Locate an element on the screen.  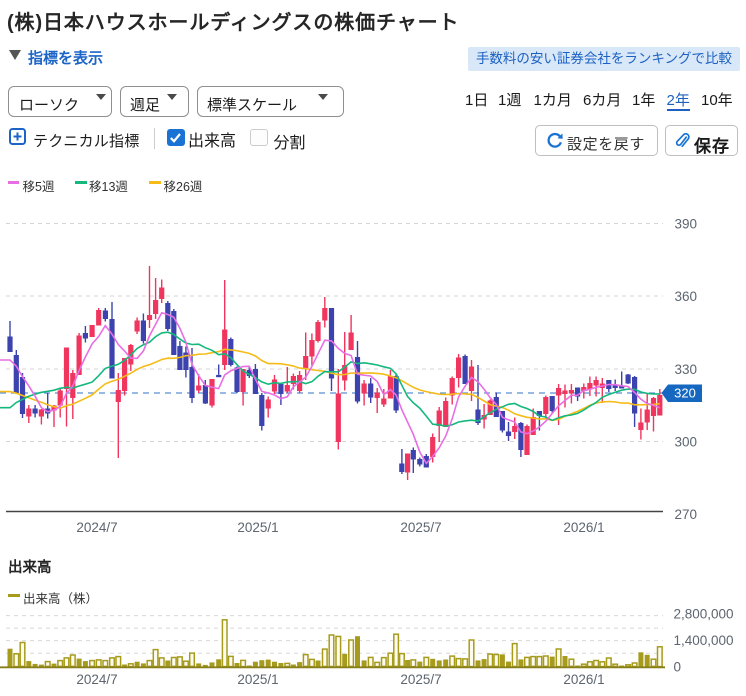
svg-text: 270 is located at coordinates (686, 514).